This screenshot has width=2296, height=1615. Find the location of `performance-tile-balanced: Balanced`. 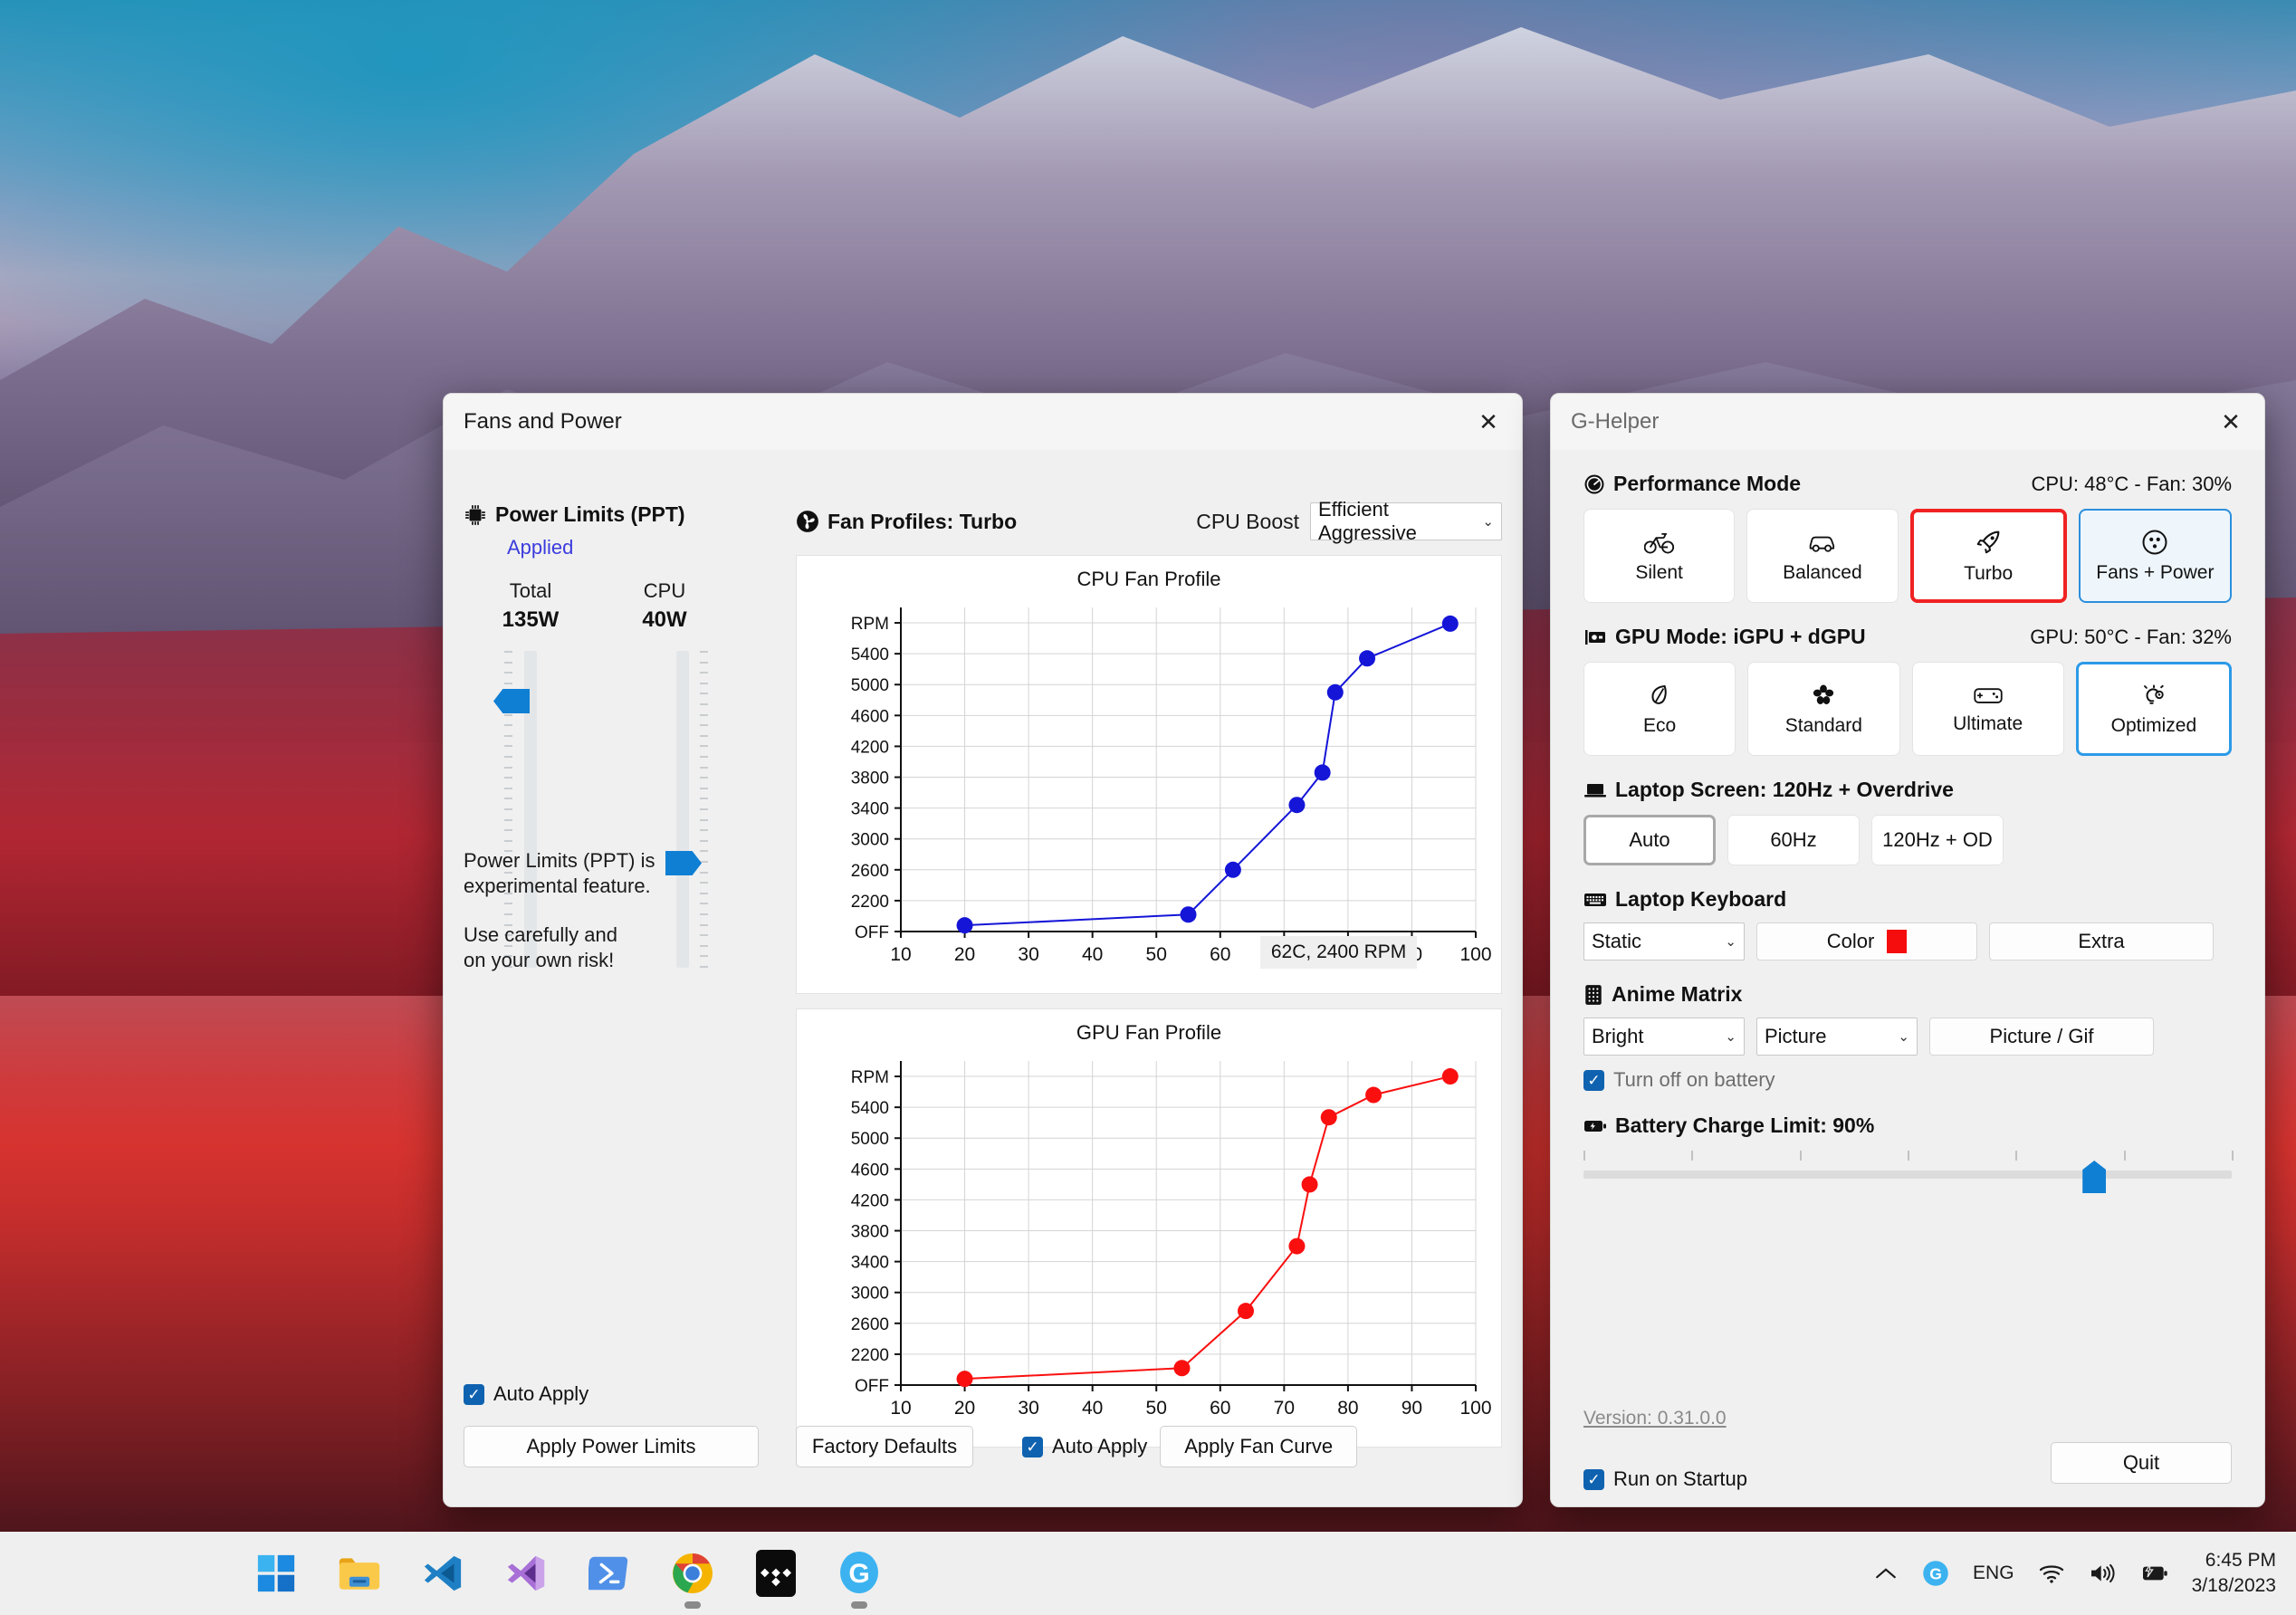

performance-tile-balanced: Balanced is located at coordinates (1822, 556).